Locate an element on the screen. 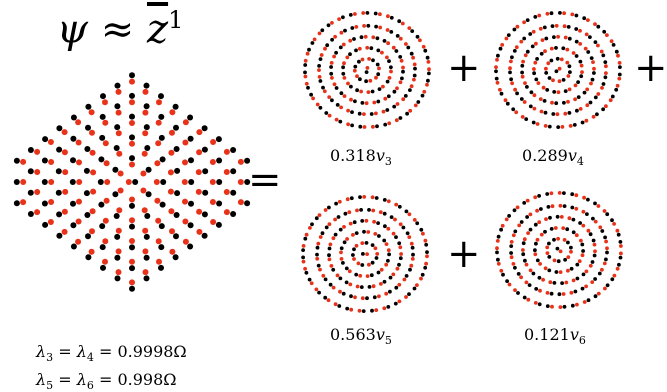 The height and width of the screenshot is (392, 667). equals-sign: = is located at coordinates (265, 180).